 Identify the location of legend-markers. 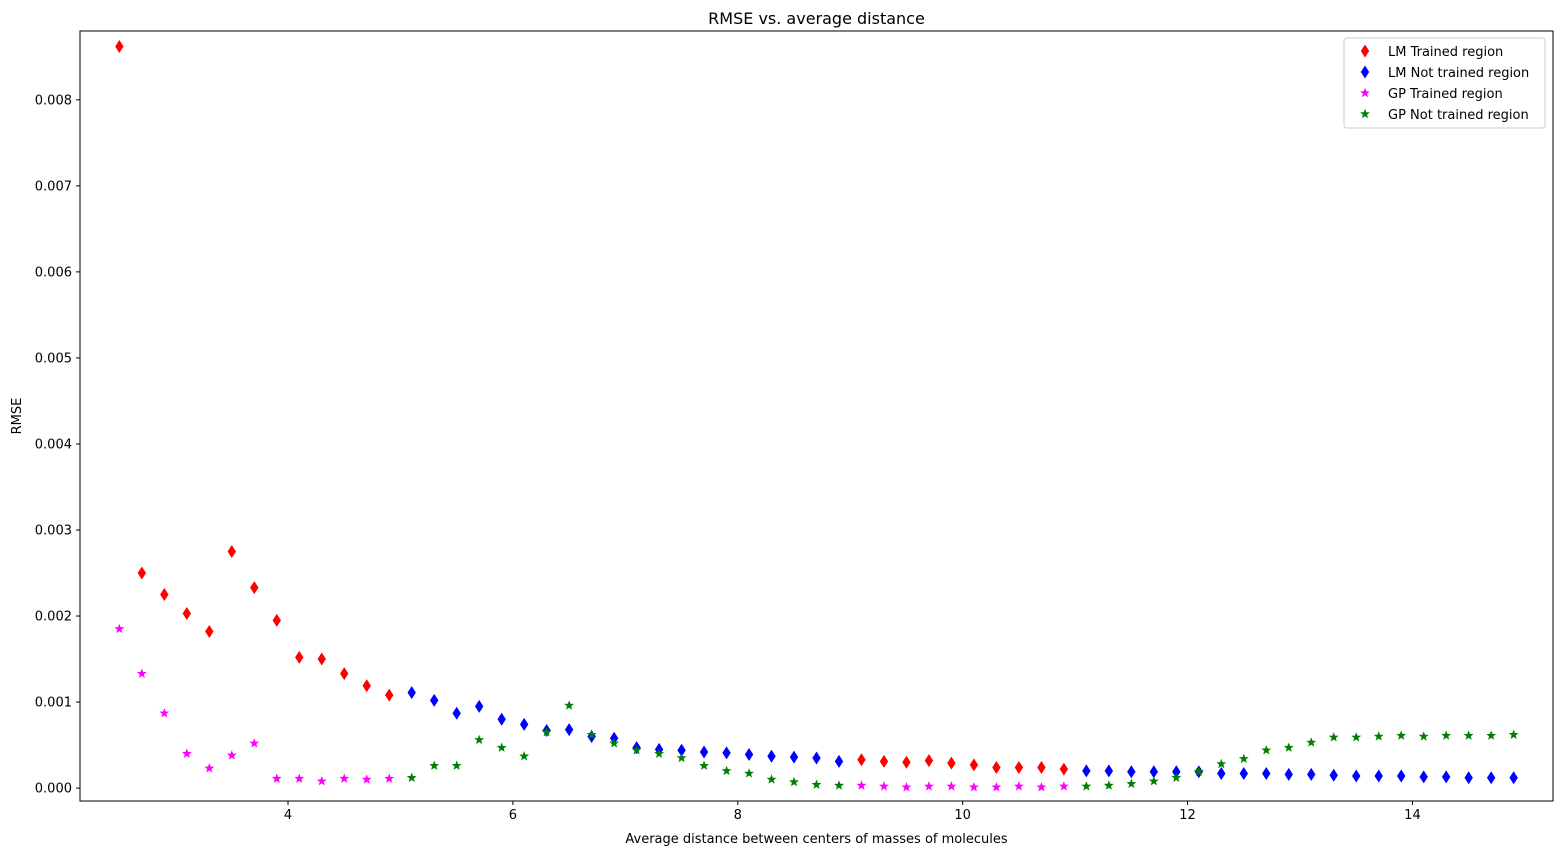
(1365, 81).